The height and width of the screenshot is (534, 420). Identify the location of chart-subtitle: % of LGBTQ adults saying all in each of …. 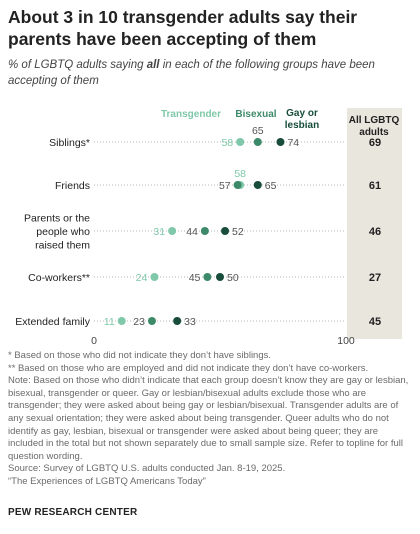
(208, 73).